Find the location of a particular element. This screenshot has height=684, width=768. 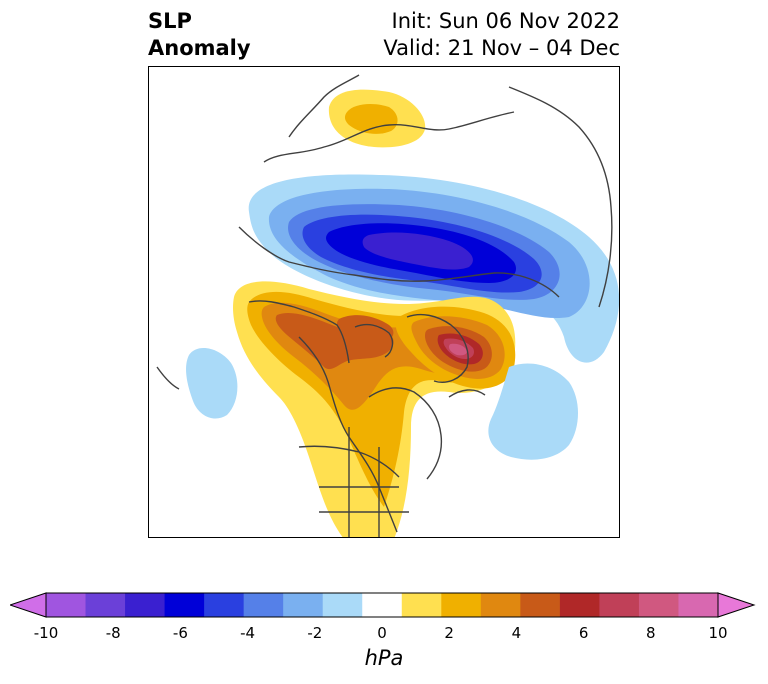

colorbar-tick-label: 10 is located at coordinates (718, 633).